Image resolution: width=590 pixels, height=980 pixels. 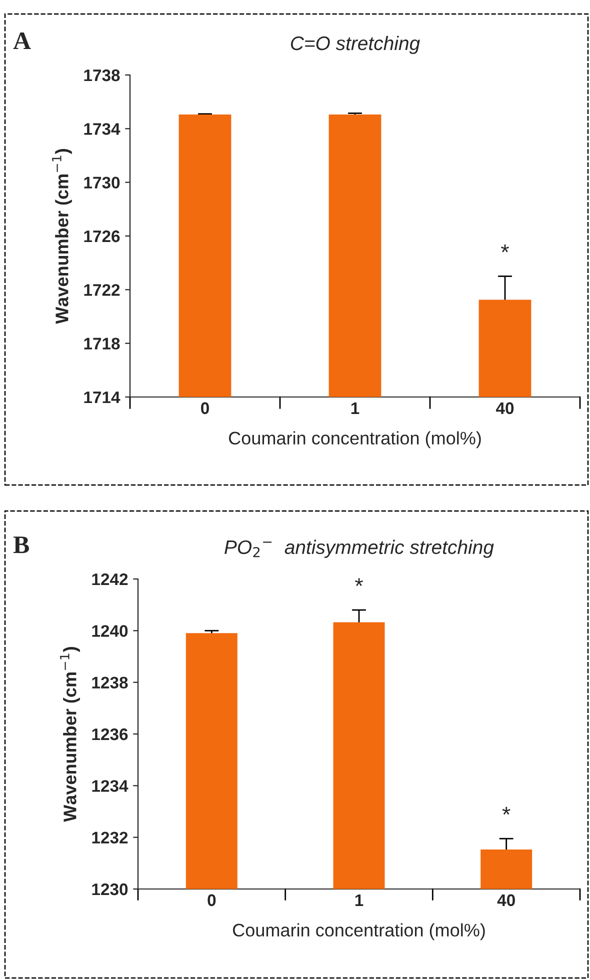 I want to click on chart-title: C=O stretching, so click(x=355, y=45).